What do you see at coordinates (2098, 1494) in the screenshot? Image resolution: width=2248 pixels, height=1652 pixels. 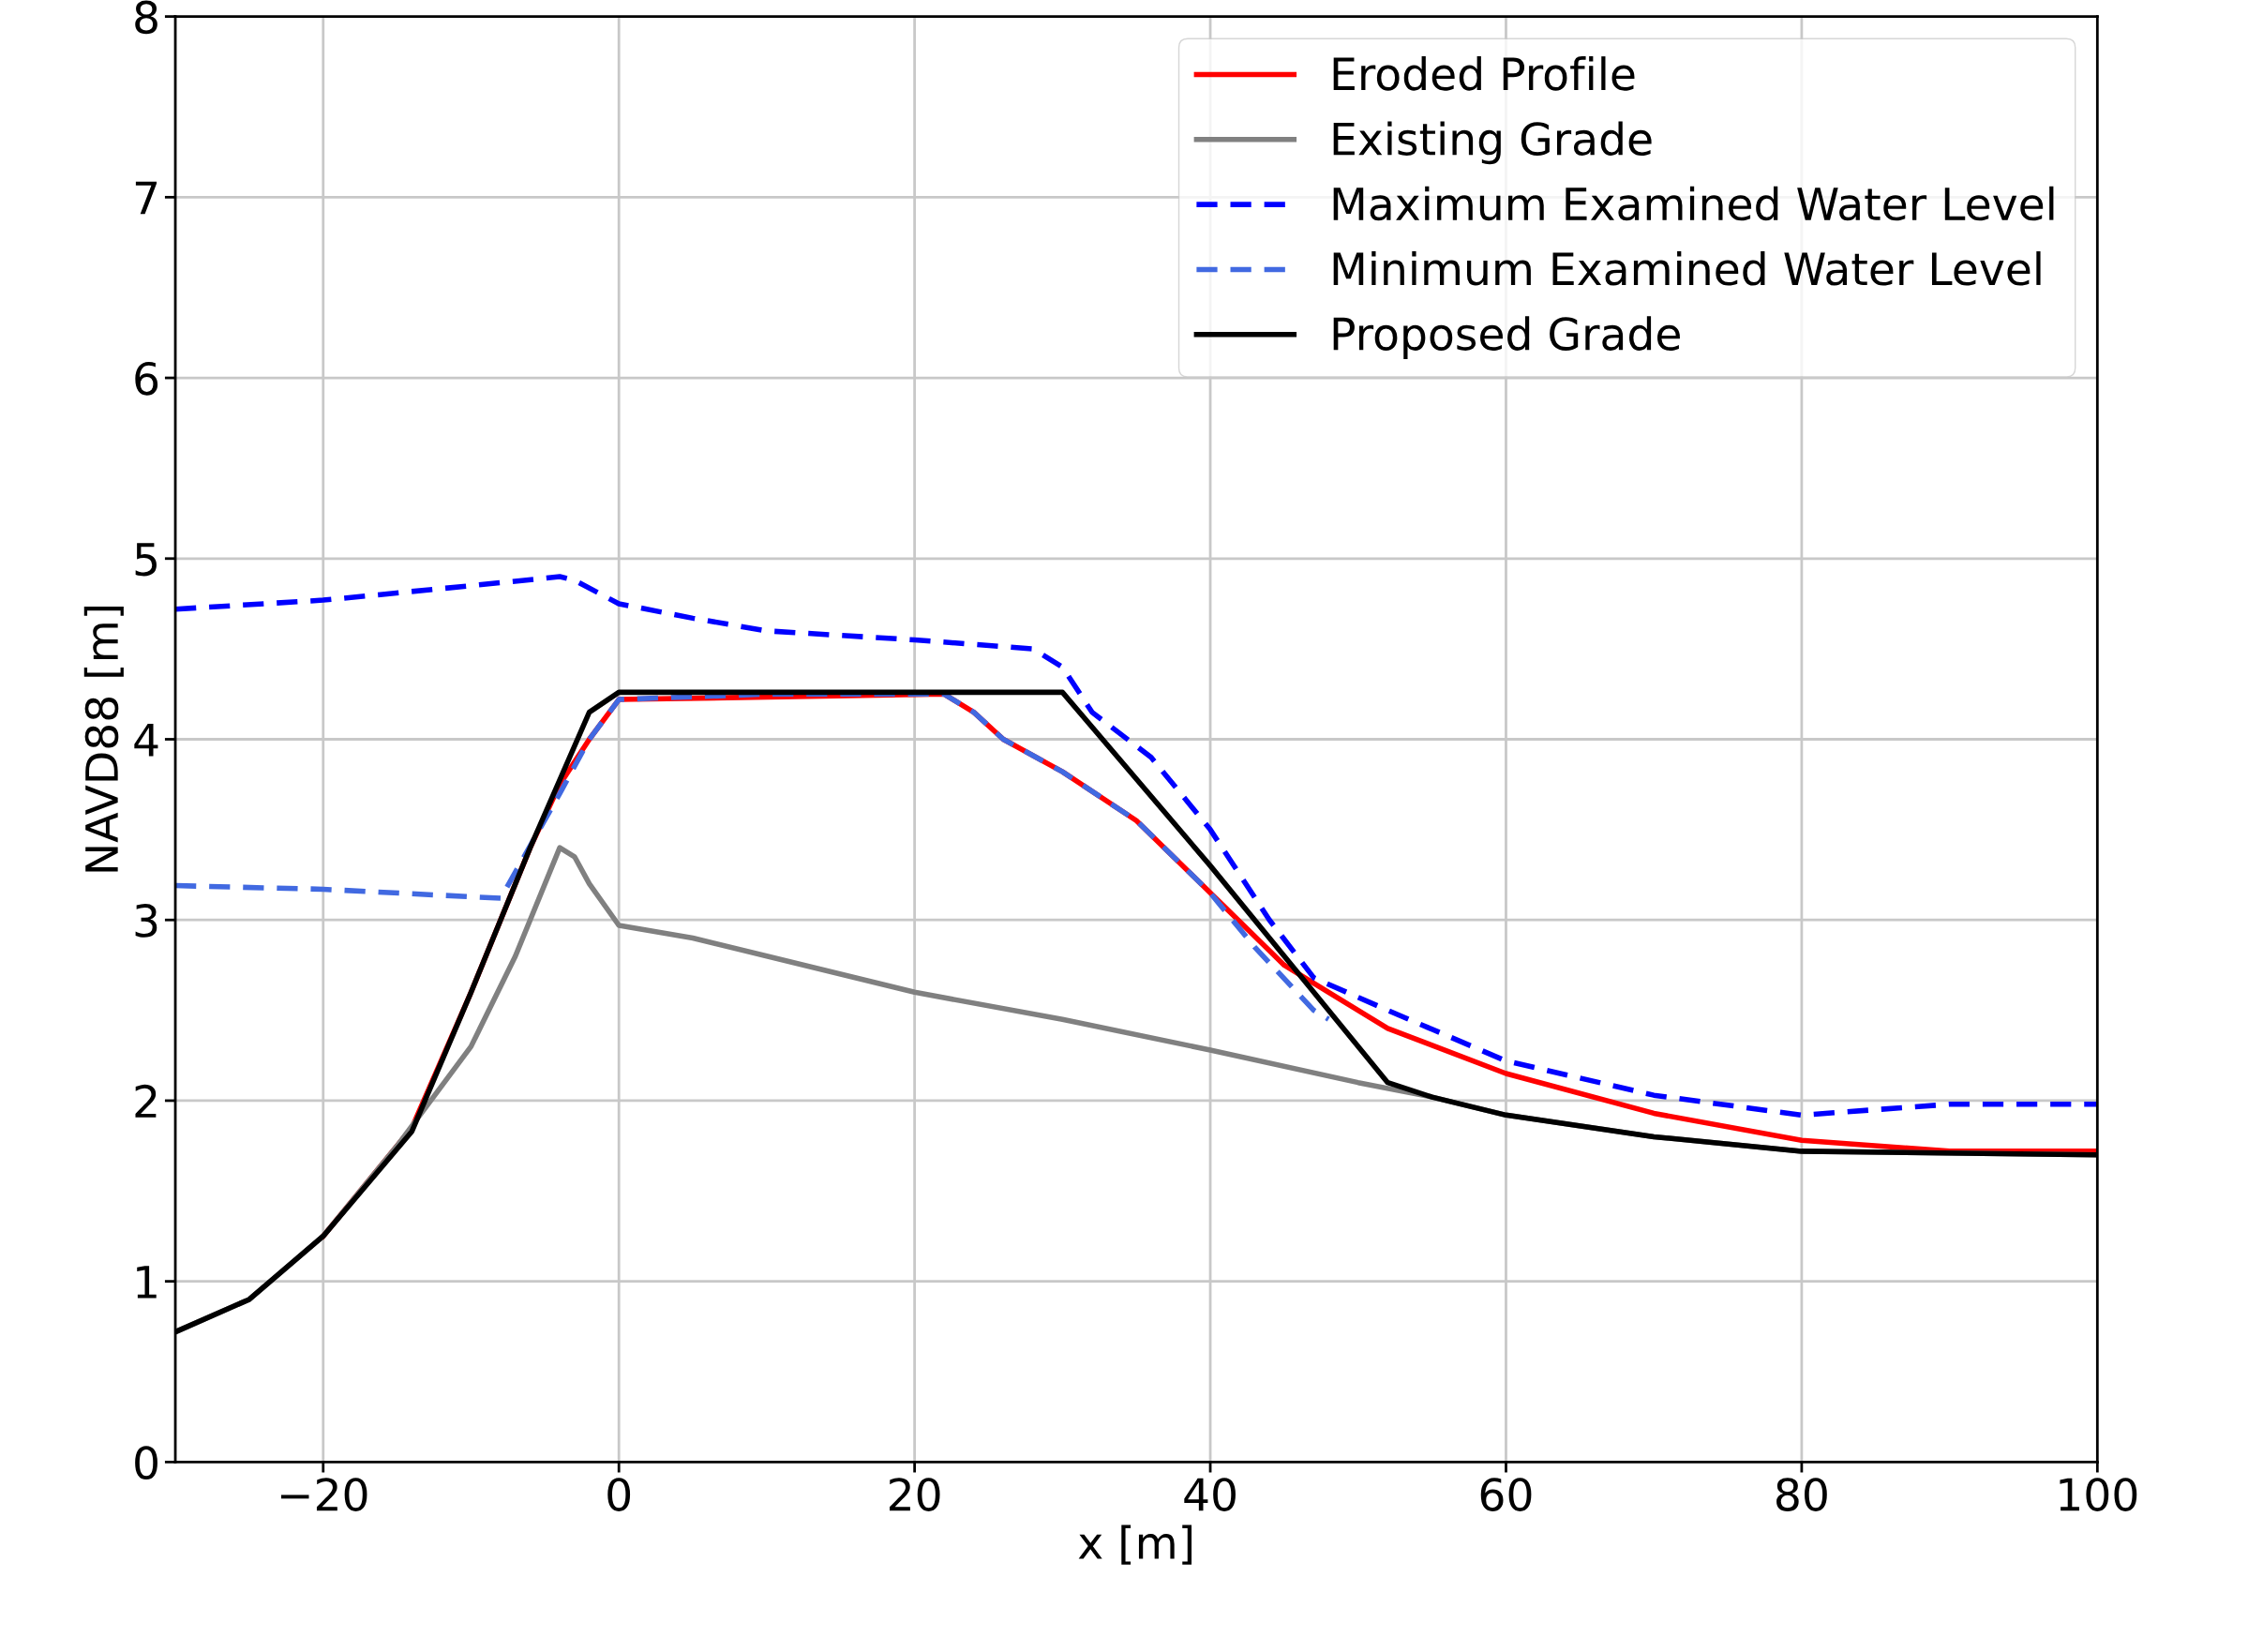 I see `x-tick-label: 100` at bounding box center [2098, 1494].